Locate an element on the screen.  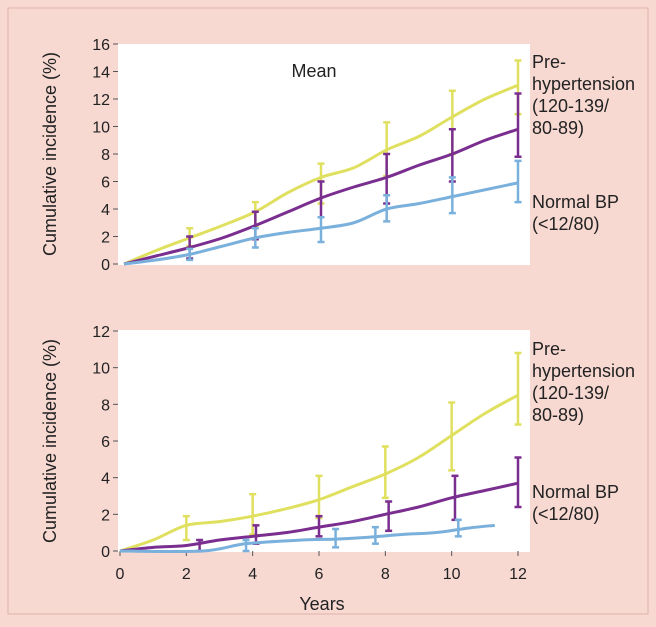
x-tick-label: 8 is located at coordinates (385, 574).